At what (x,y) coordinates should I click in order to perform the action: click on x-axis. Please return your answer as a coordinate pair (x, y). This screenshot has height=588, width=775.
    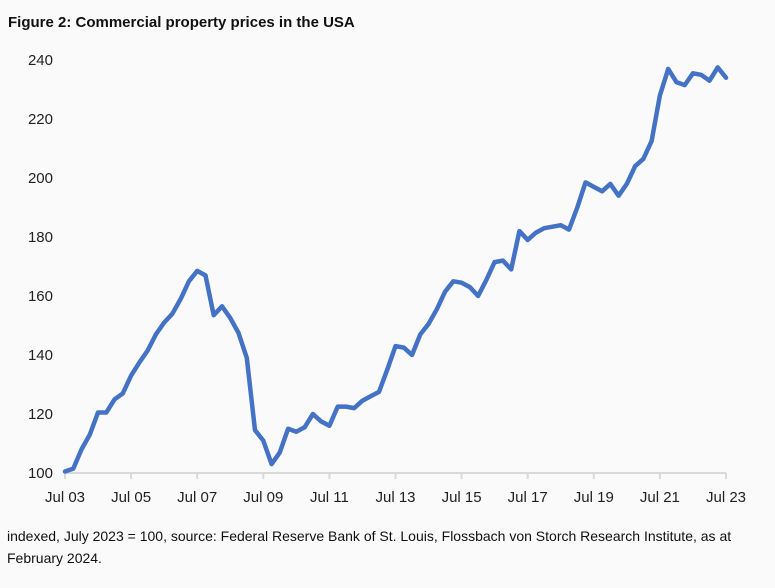
    Looking at the image, I should click on (395, 475).